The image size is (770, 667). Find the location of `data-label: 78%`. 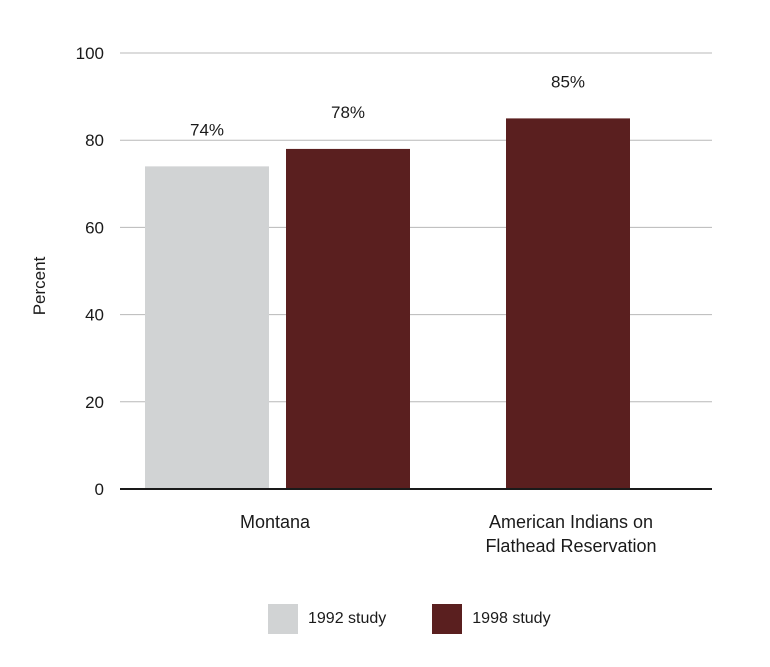

data-label: 78% is located at coordinates (348, 112).